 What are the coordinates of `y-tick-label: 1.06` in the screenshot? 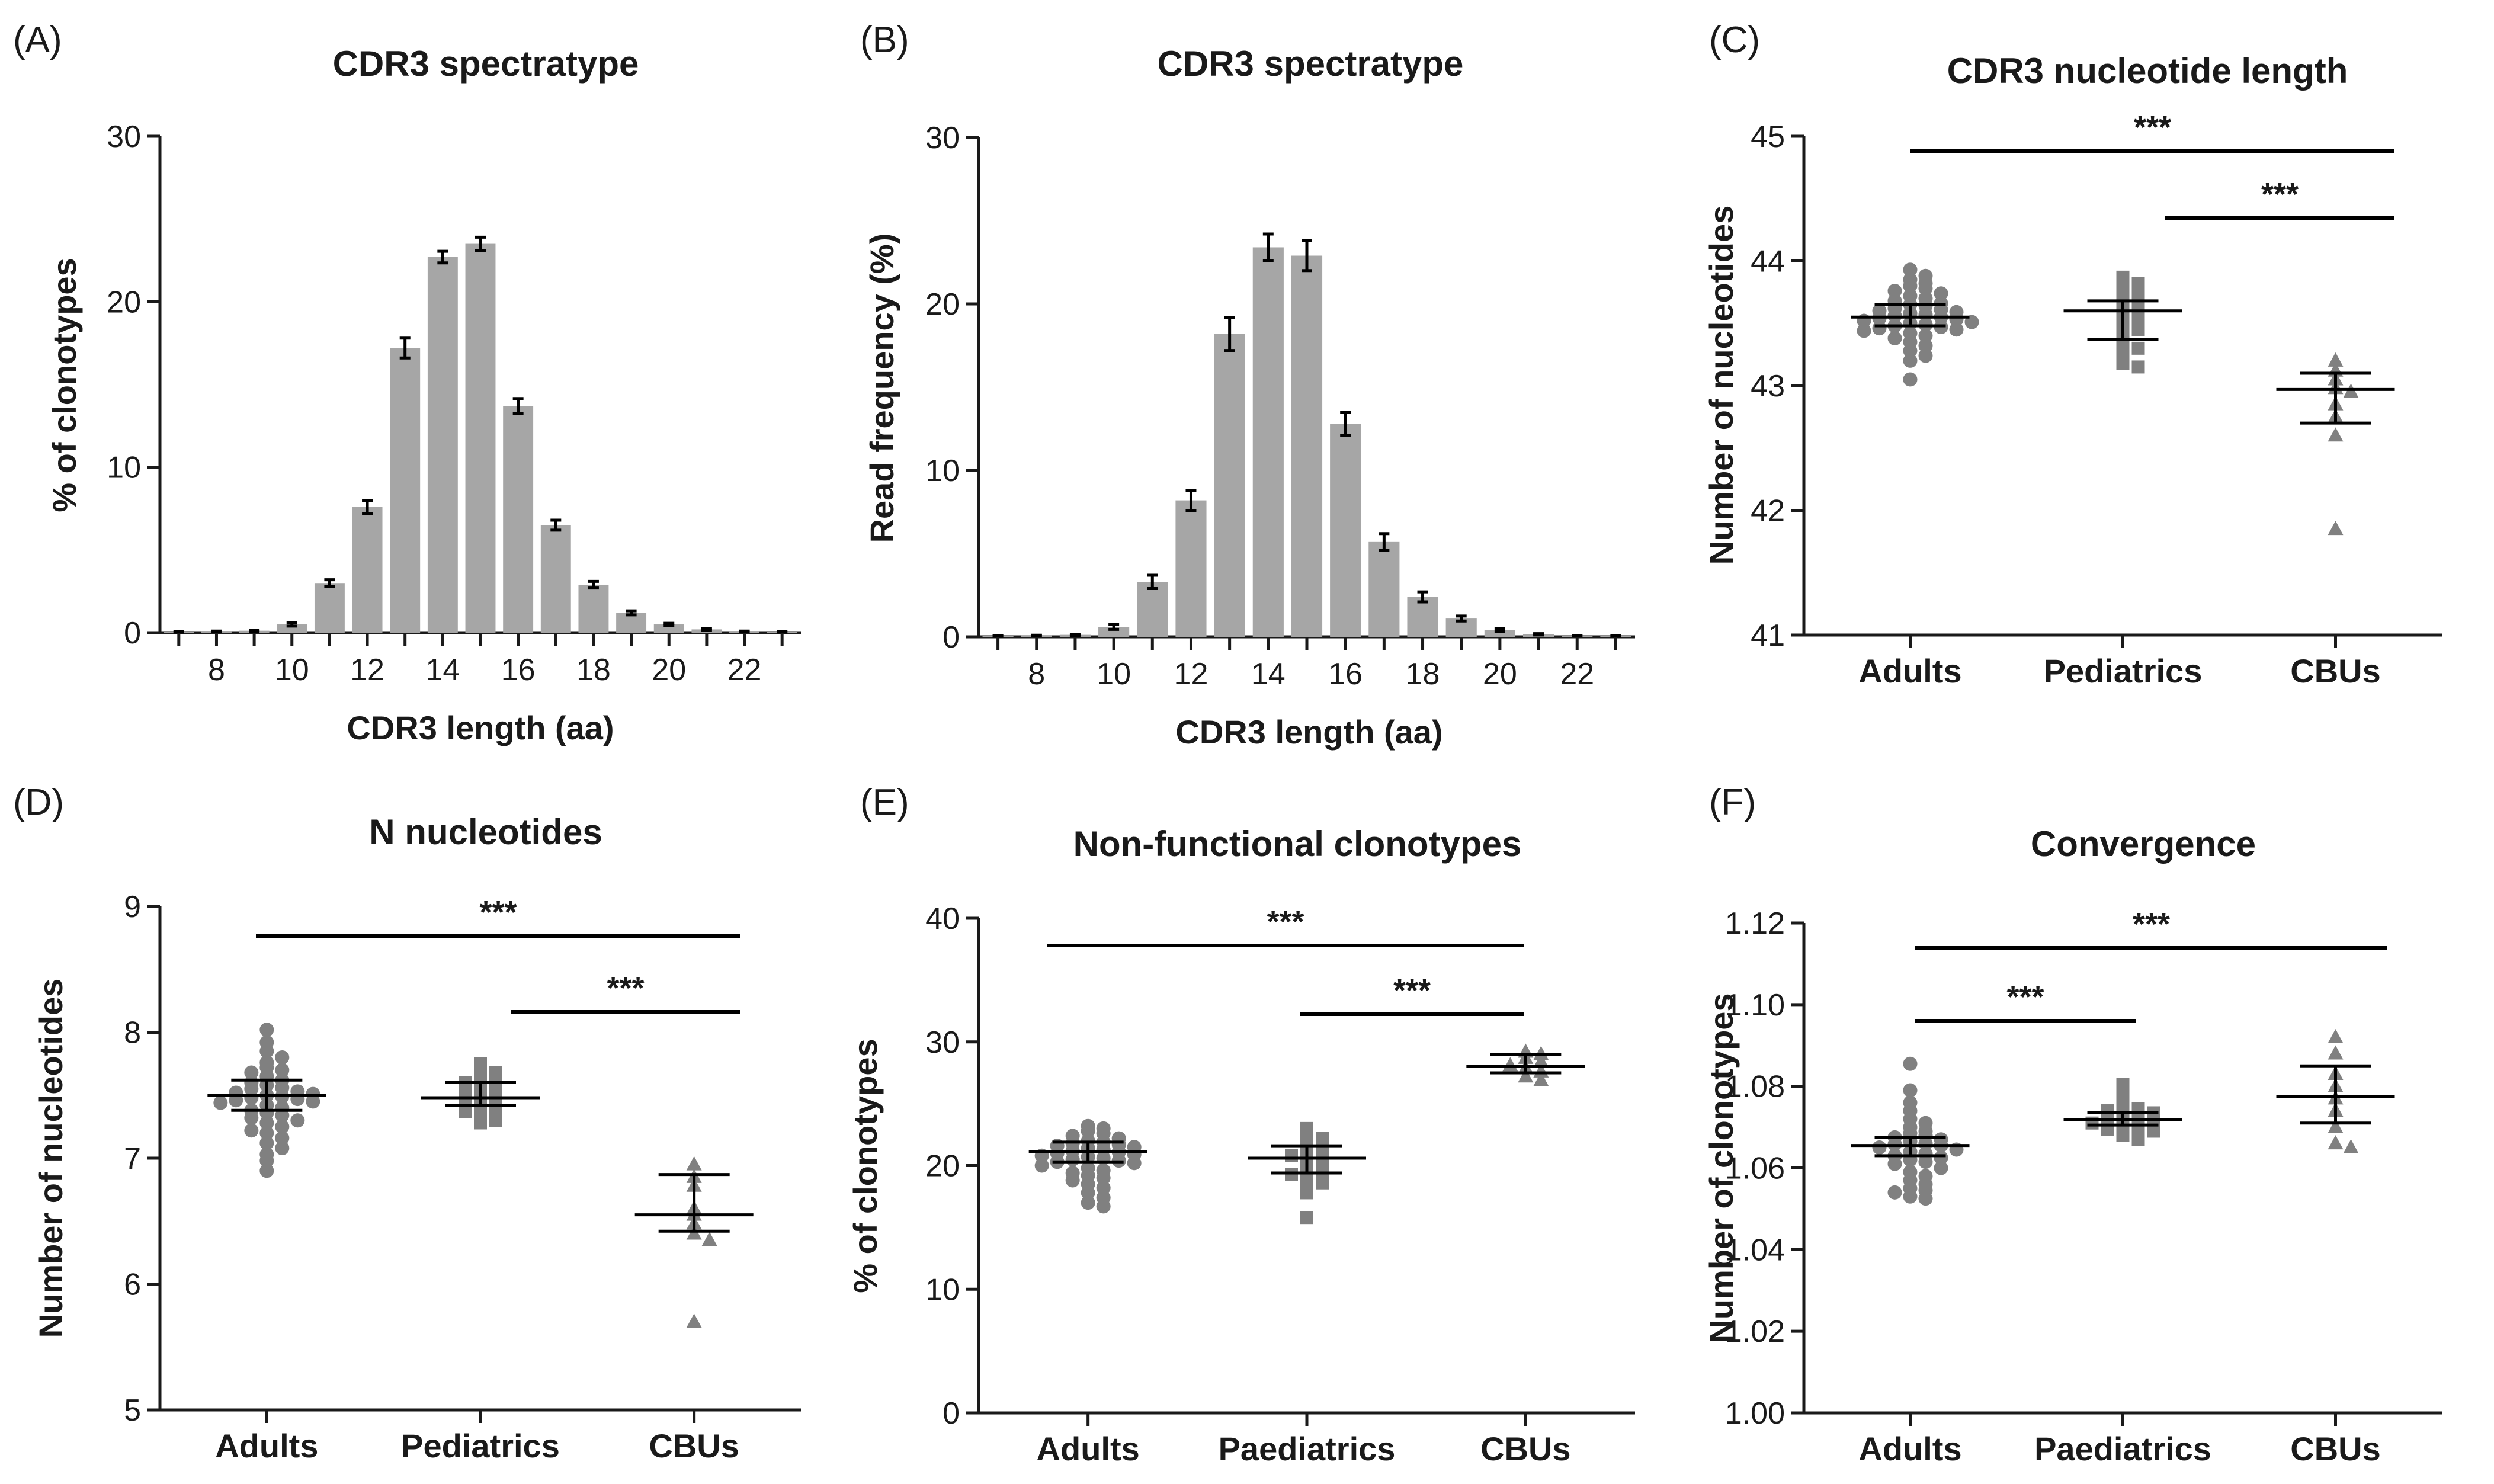 It's located at (1755, 1169).